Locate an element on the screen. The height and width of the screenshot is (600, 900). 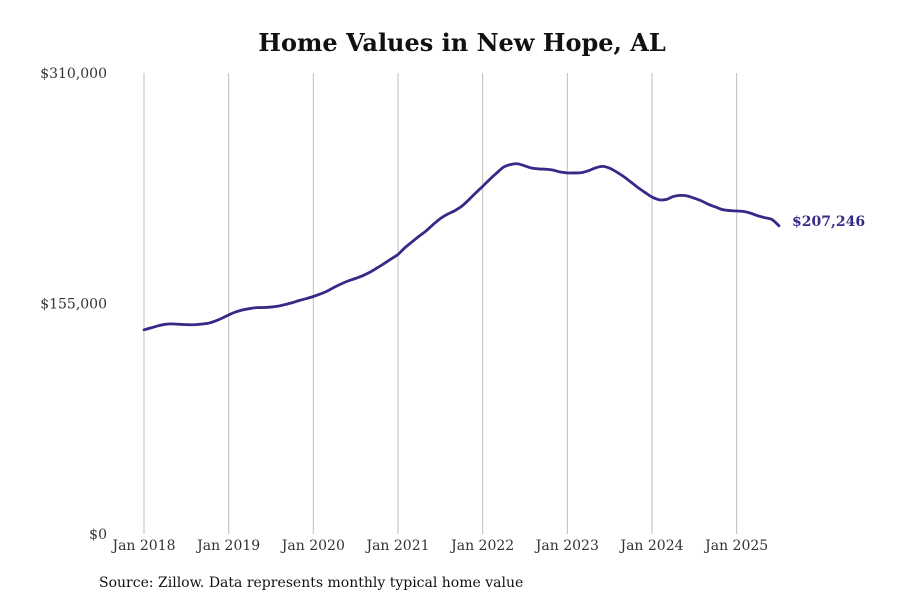
x-tick-label: Jan 2019 is located at coordinates (227, 546).